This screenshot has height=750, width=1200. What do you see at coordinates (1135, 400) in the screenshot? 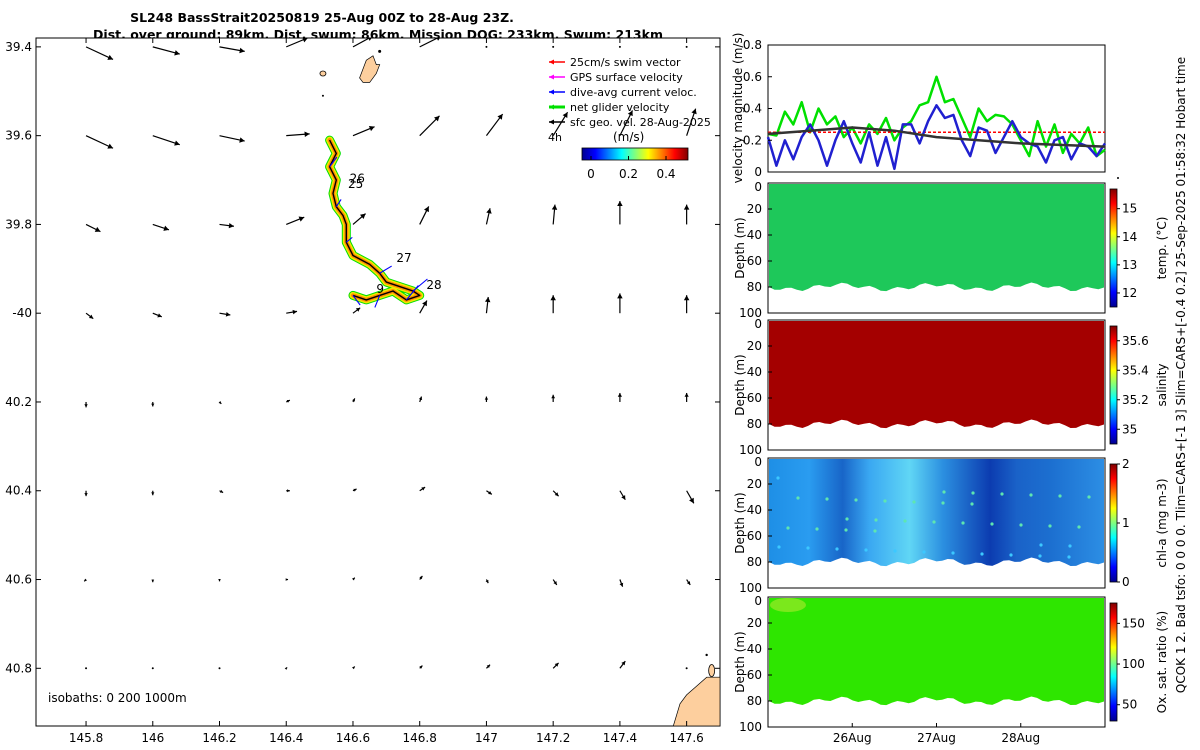
I see `colorbar-tick-label: 35.2` at bounding box center [1135, 400].